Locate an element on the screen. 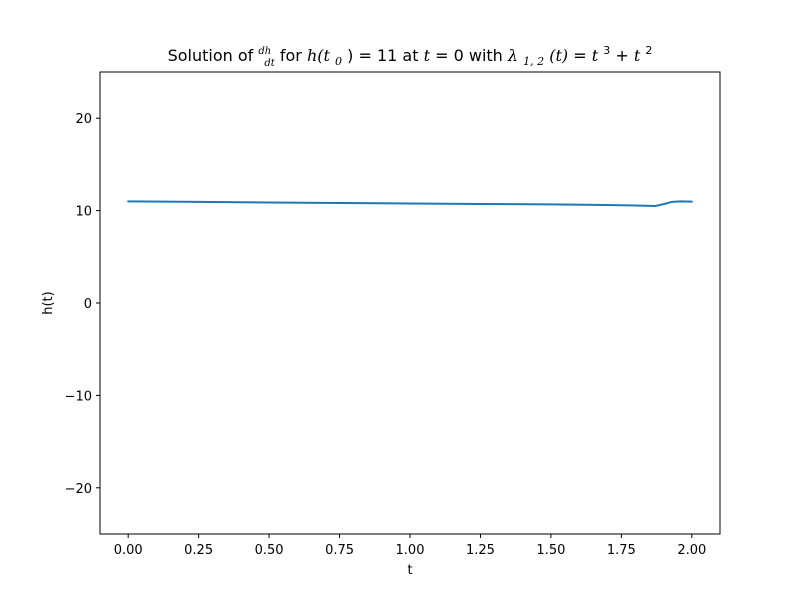  y-tick-label: 0 is located at coordinates (88, 304).